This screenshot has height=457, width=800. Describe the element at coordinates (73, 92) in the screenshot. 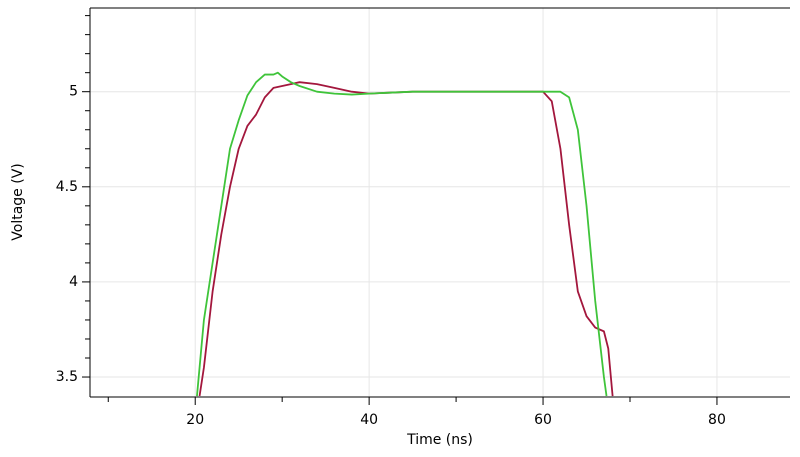

I see `y-tick-label: 5` at that location.